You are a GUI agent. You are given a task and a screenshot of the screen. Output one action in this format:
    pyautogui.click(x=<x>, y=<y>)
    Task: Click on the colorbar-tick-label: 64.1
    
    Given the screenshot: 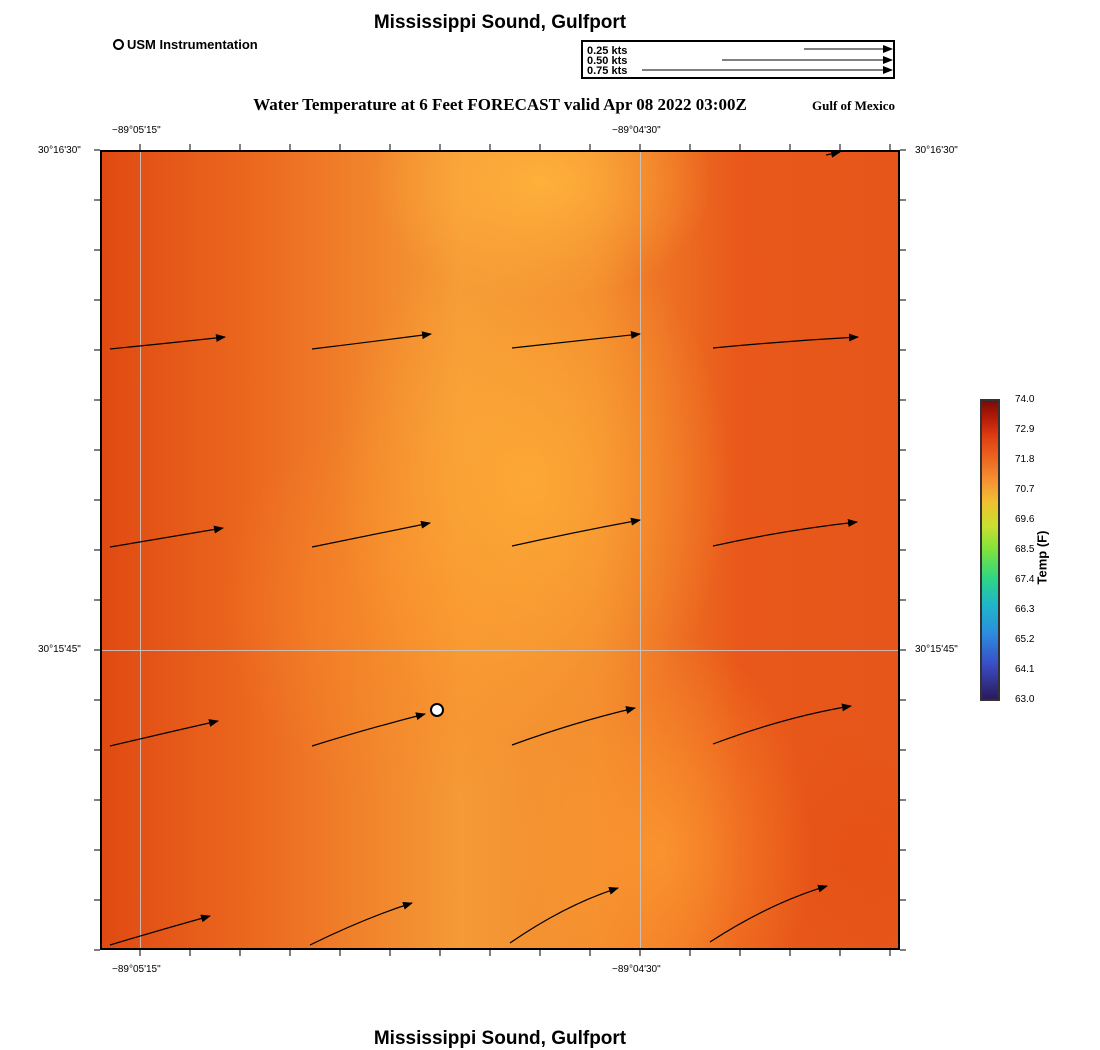 What is the action you would take?
    pyautogui.click(x=1025, y=669)
    